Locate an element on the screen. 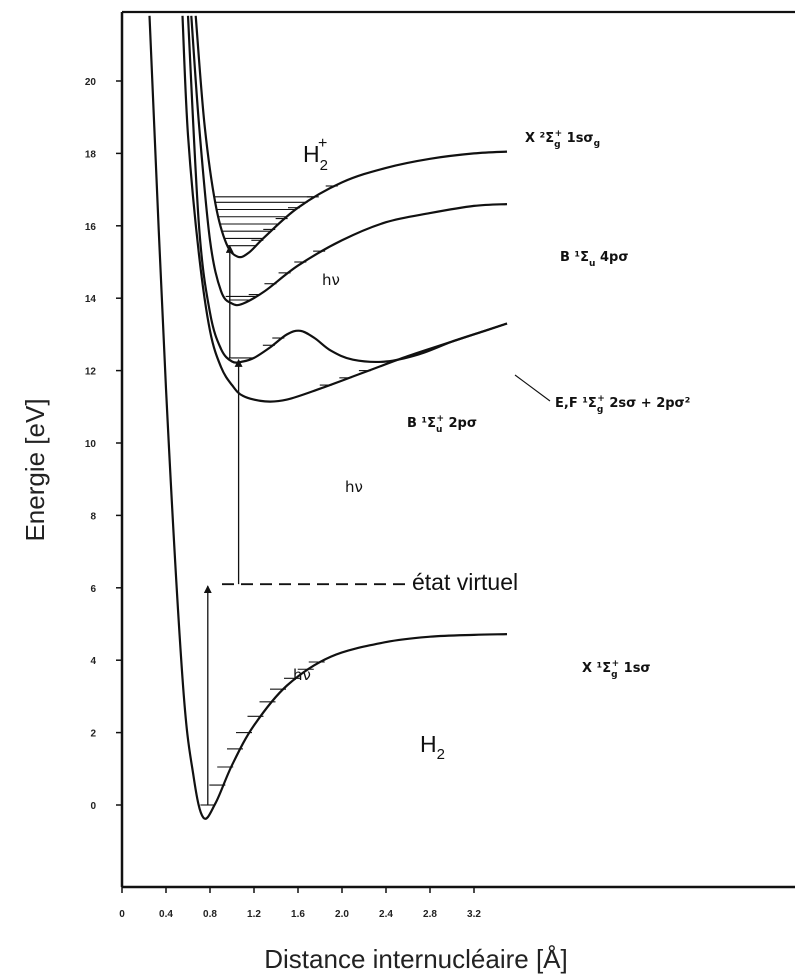 This screenshot has width=795, height=980. y-tick-label: 18 is located at coordinates (91, 154).